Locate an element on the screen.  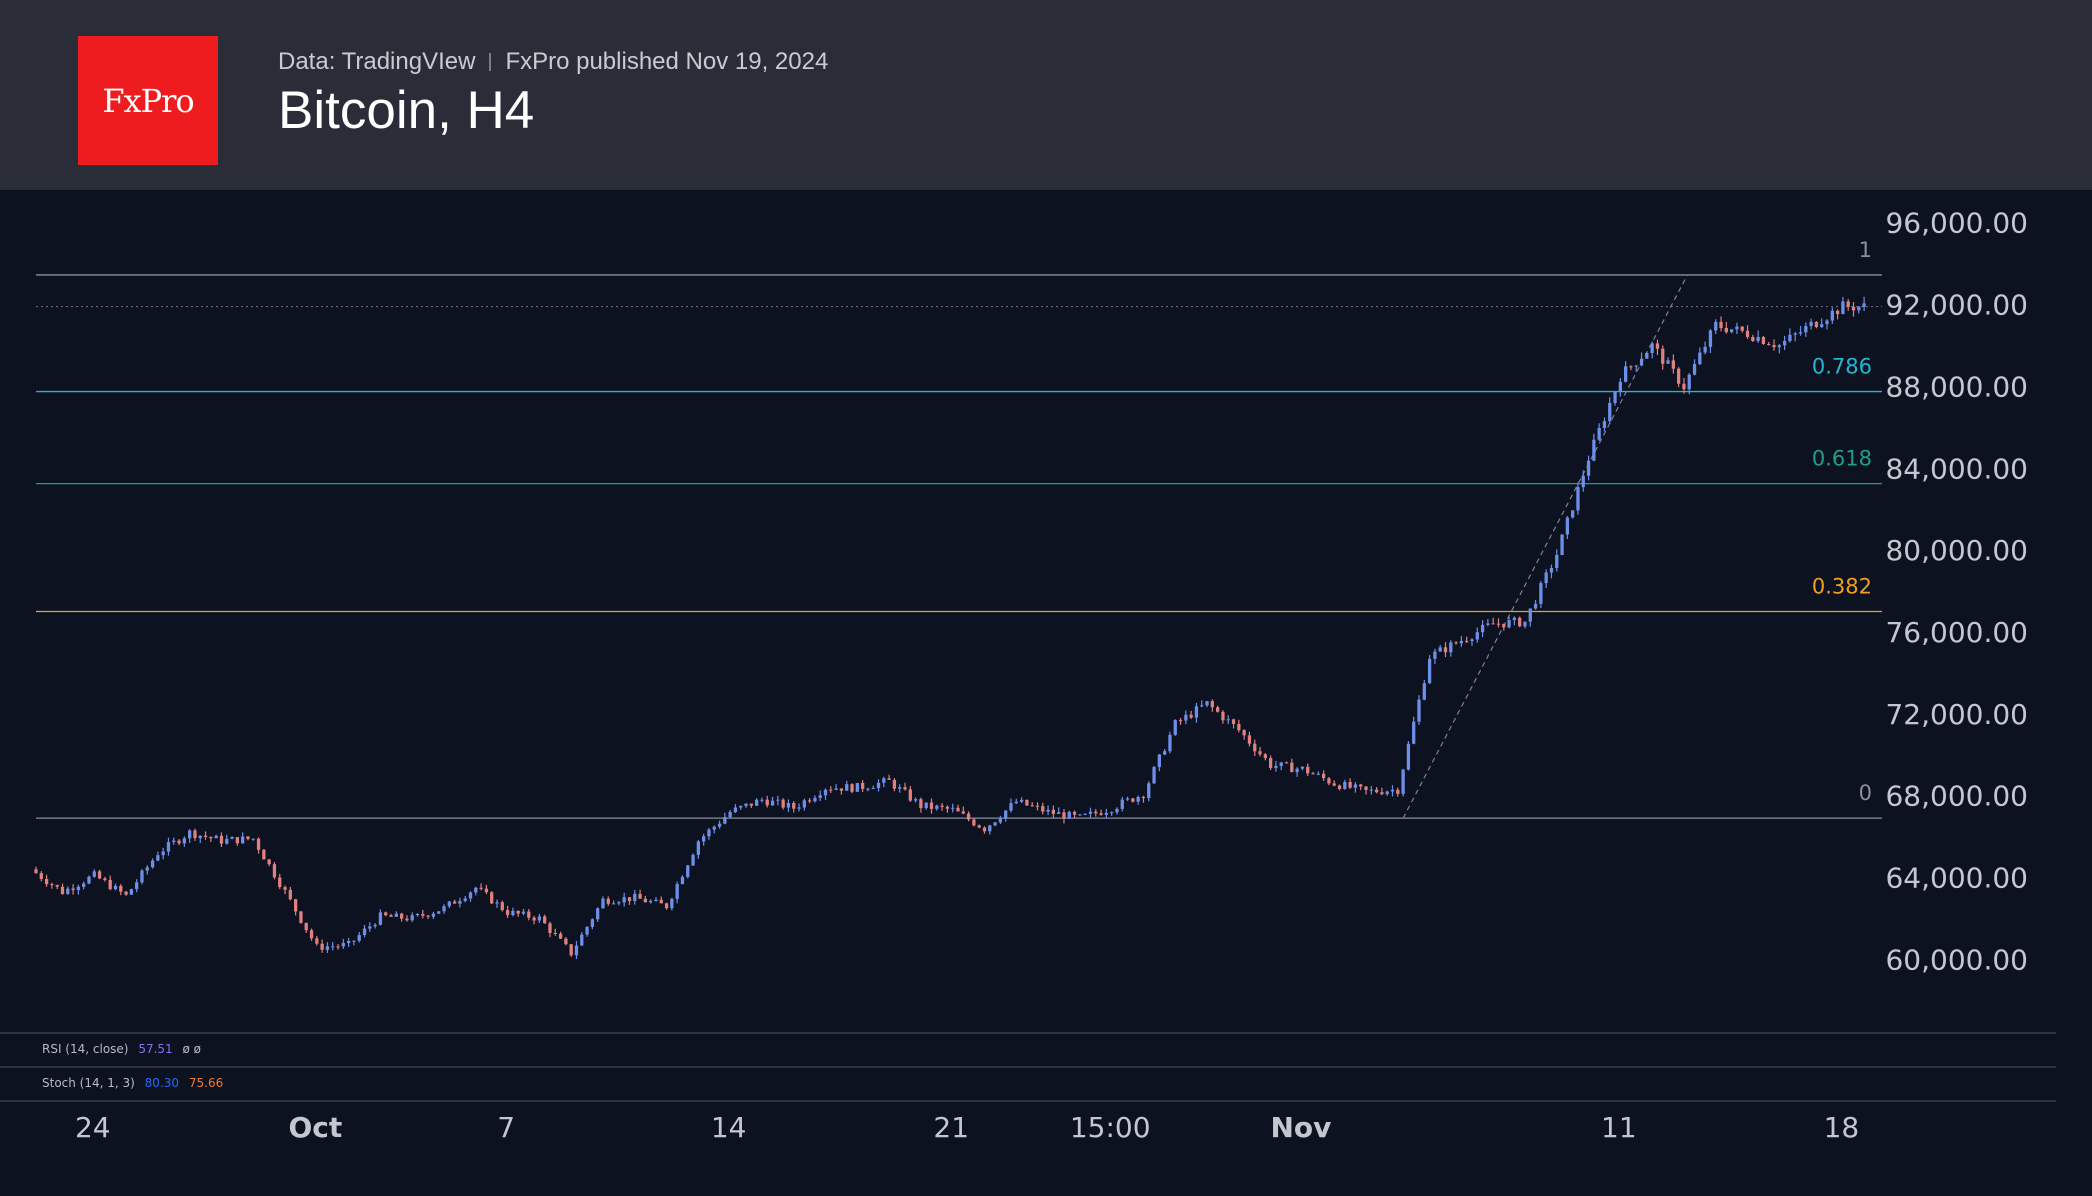
stoch-label: Stoch (14, 1, 3) 80.30 75.66 is located at coordinates (132, 1083).